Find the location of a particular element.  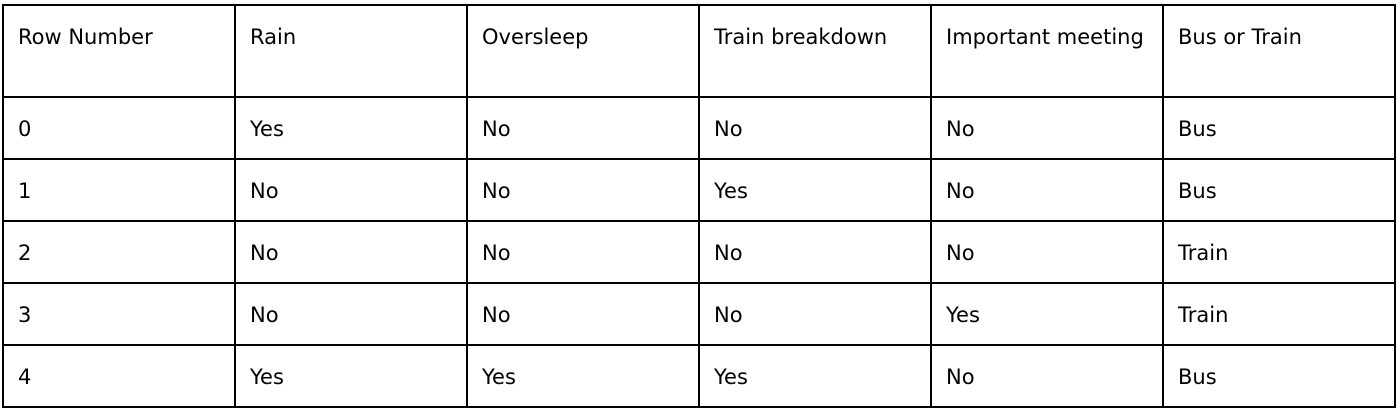

column-header-bus-or-train: Bus or Train is located at coordinates (1279, 51).